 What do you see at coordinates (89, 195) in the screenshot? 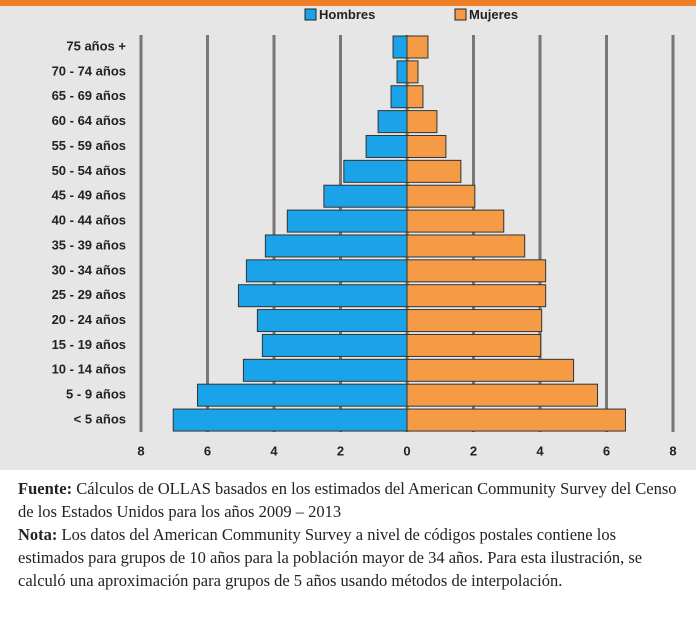
I see `y-tick-label: 45 - 49 años` at bounding box center [89, 195].